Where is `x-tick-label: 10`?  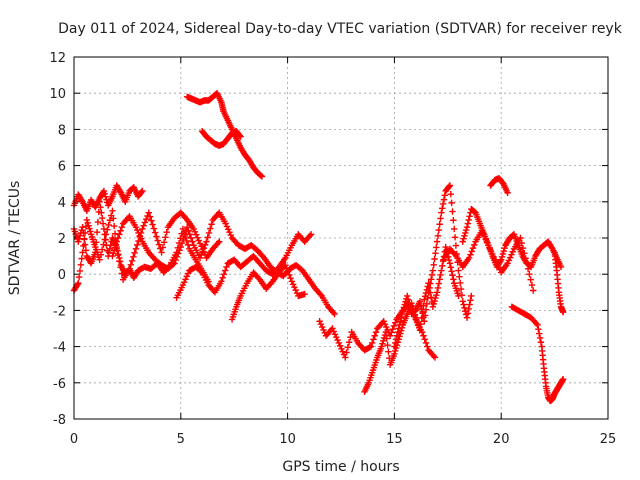
x-tick-label: 10 is located at coordinates (287, 439).